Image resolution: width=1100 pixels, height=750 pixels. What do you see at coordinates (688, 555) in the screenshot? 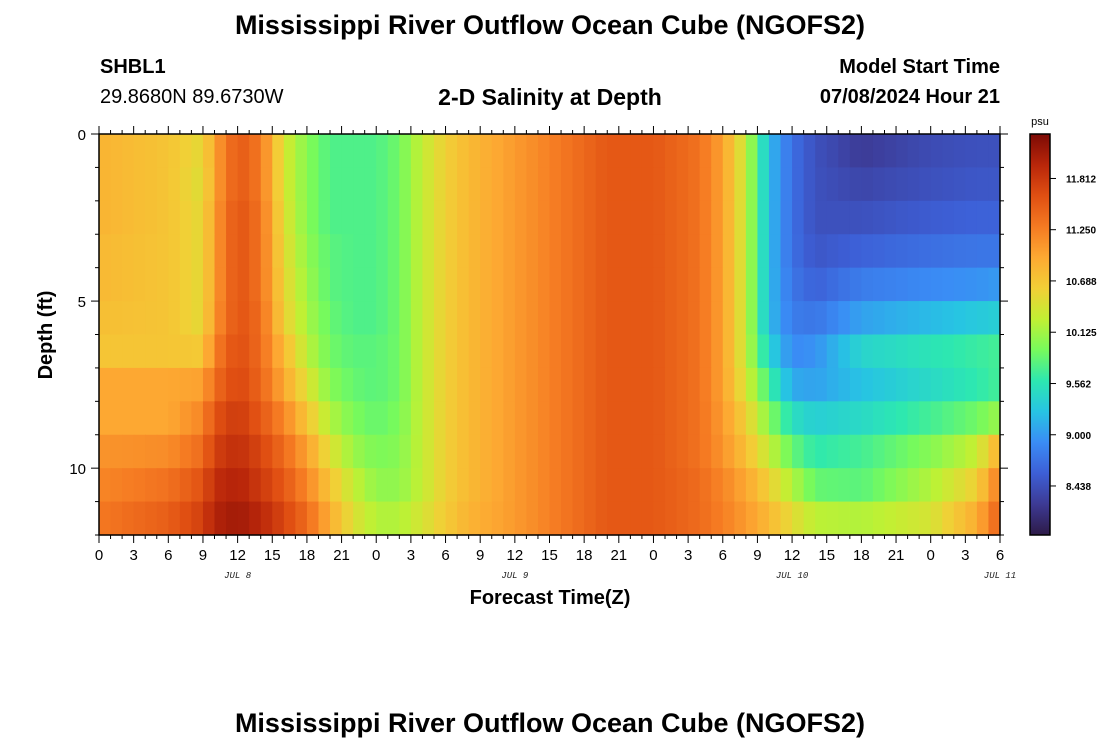
I see `x-tick-label: 3` at bounding box center [688, 555].